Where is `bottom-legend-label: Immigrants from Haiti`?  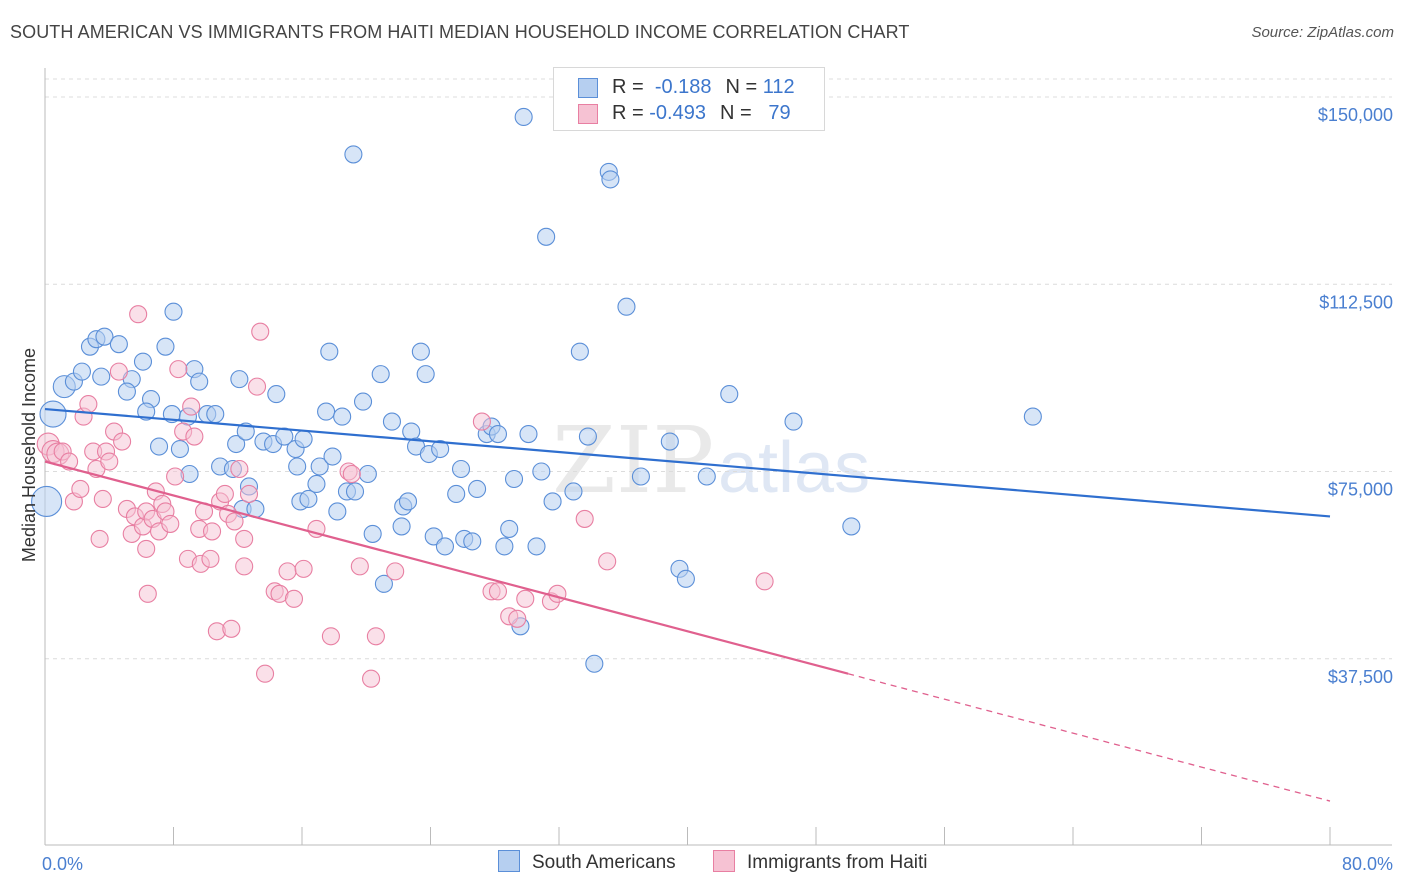
bottom-legend-label: Immigrants from Haiti is located at coordinates (837, 863).